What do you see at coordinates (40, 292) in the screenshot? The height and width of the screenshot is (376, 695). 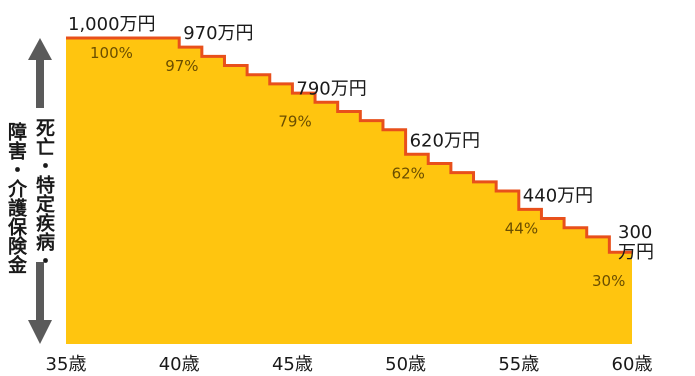 I see `arrow-shaft-bottom` at bounding box center [40, 292].